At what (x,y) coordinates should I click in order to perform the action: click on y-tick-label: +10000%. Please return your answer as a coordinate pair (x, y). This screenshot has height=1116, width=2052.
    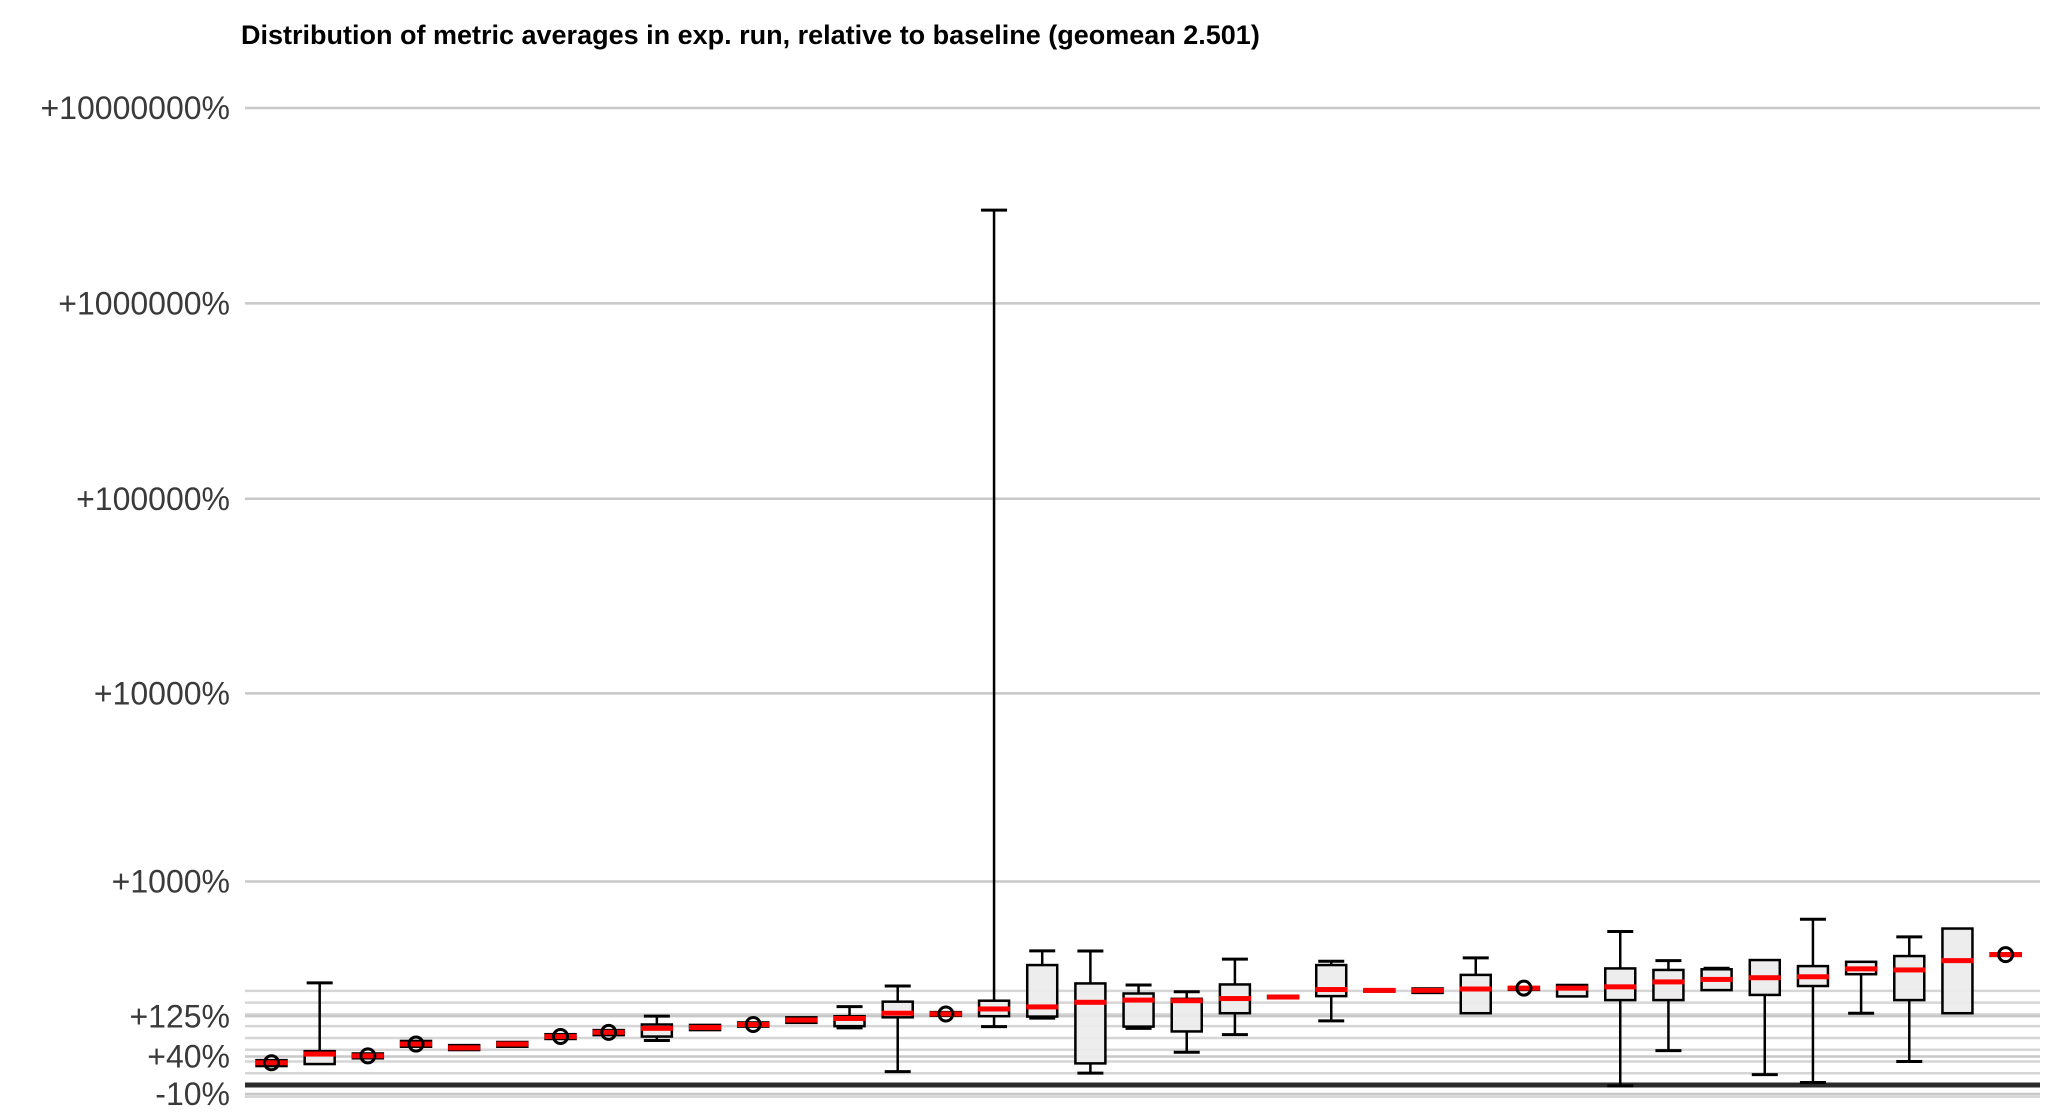
    Looking at the image, I should click on (162, 694).